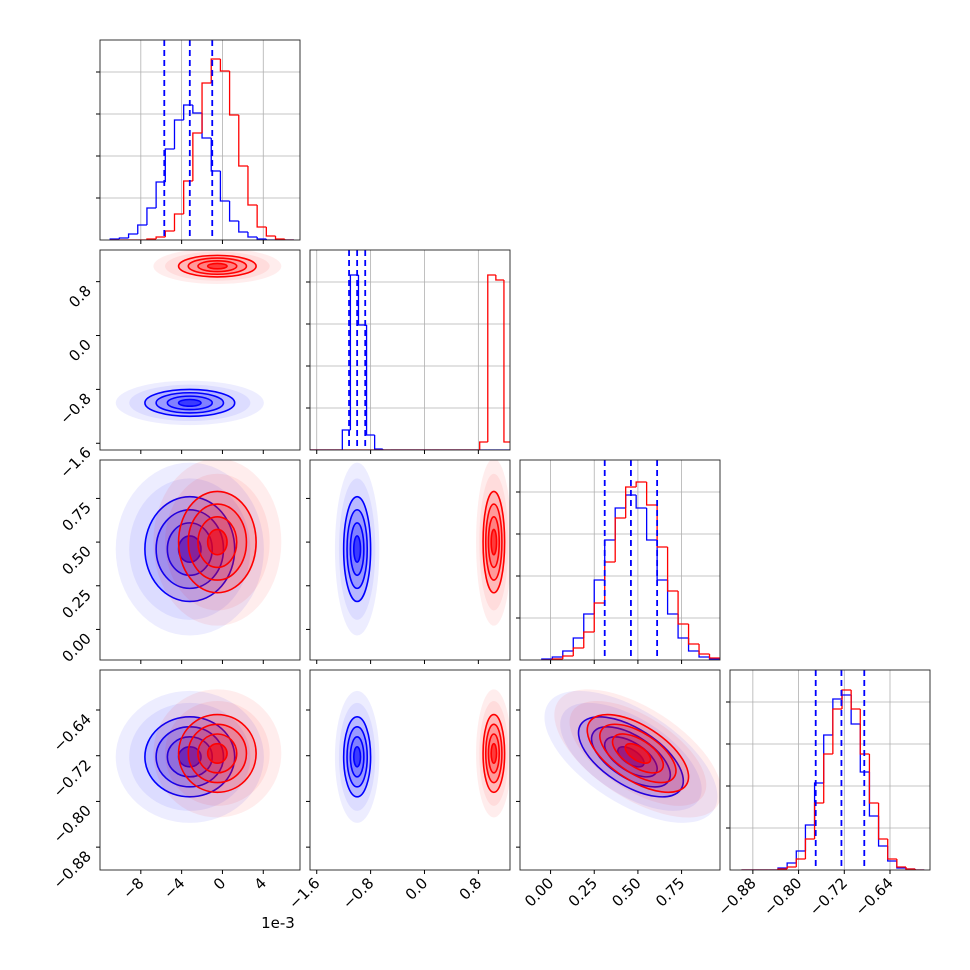 The width and height of the screenshot is (970, 970). What do you see at coordinates (80, 297) in the screenshot?
I see `y-tick-label: 0.8` at bounding box center [80, 297].